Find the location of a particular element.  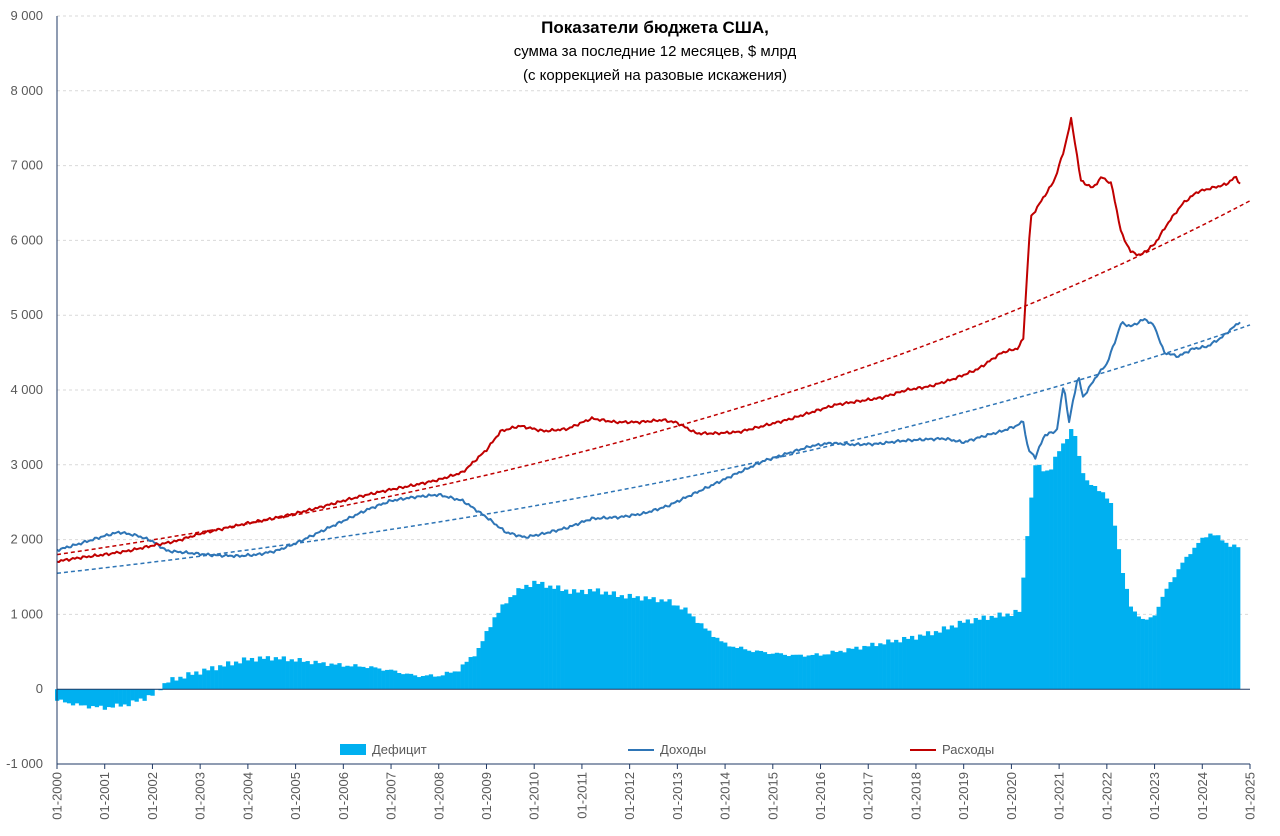

x-tick-label: 01-2006 is located at coordinates (343, 796).